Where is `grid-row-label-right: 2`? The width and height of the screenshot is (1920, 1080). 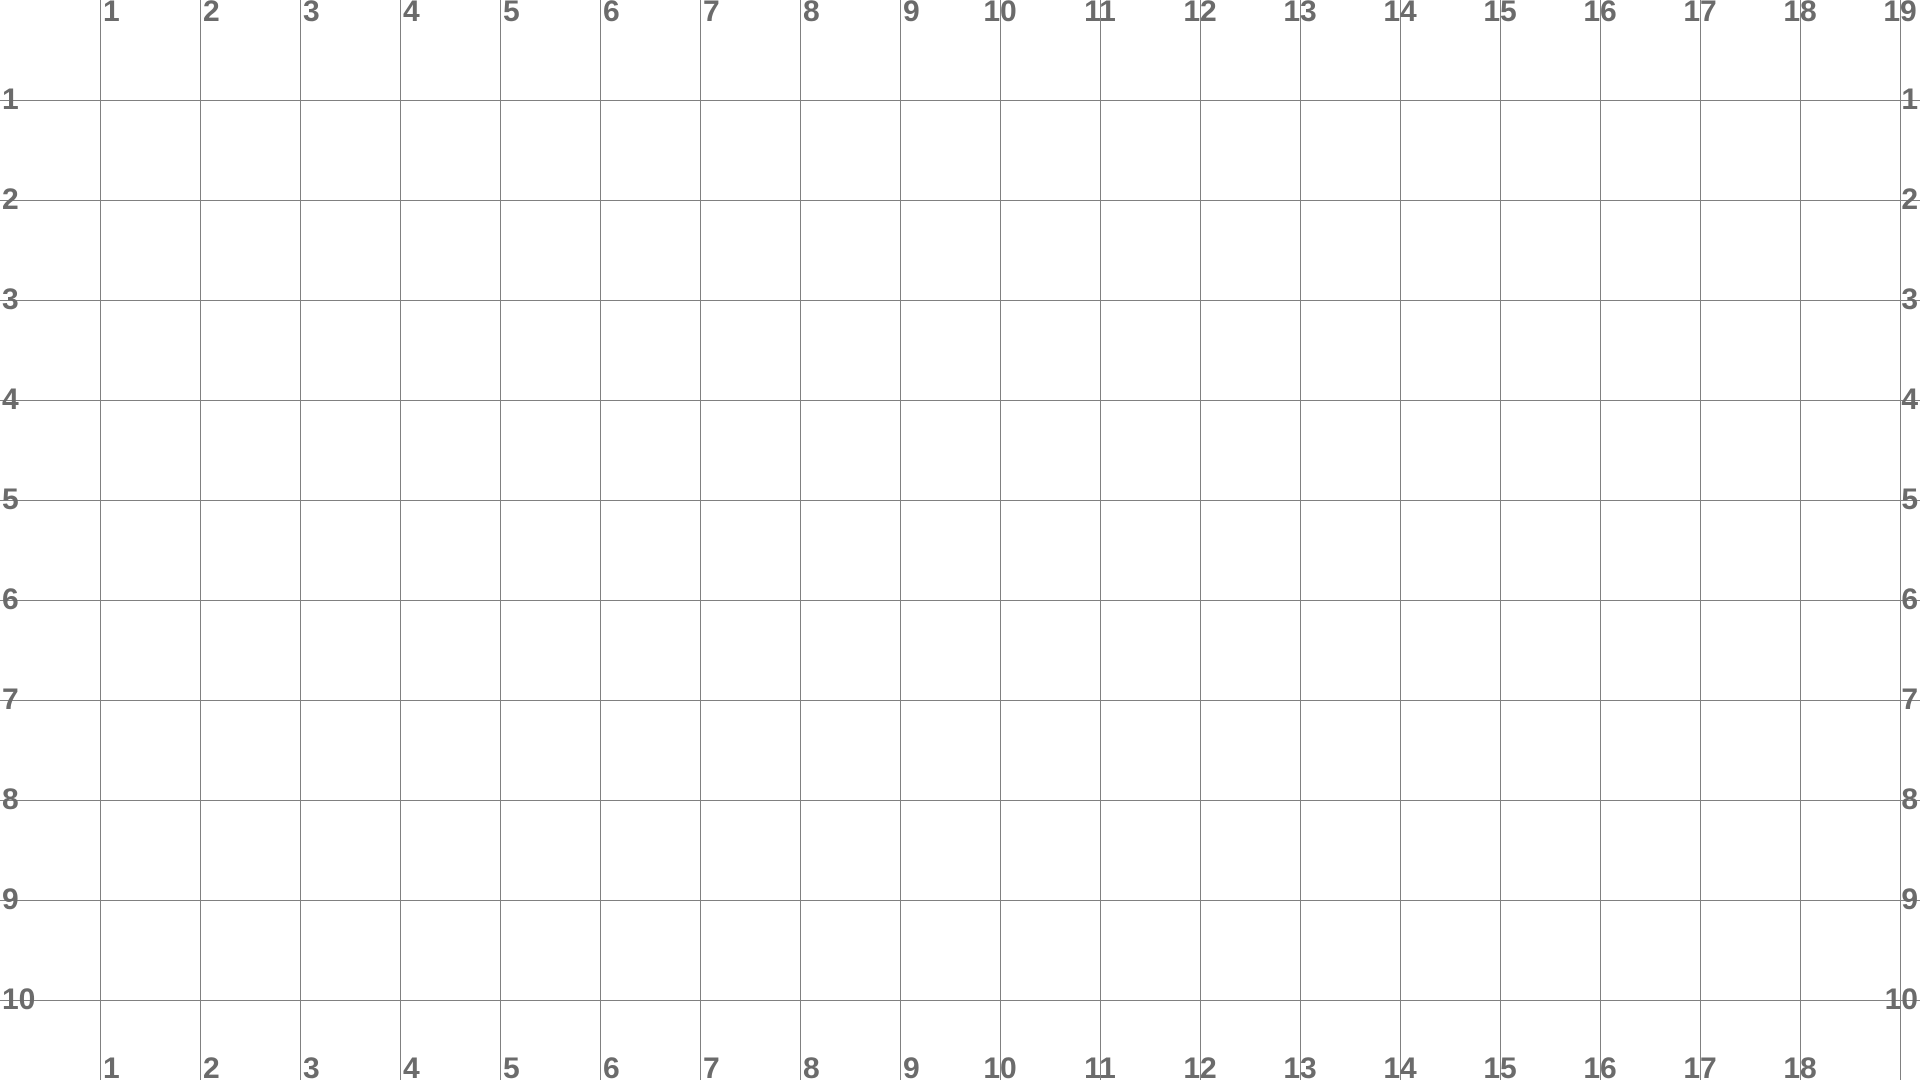
grid-row-label-right: 2 is located at coordinates (1909, 199).